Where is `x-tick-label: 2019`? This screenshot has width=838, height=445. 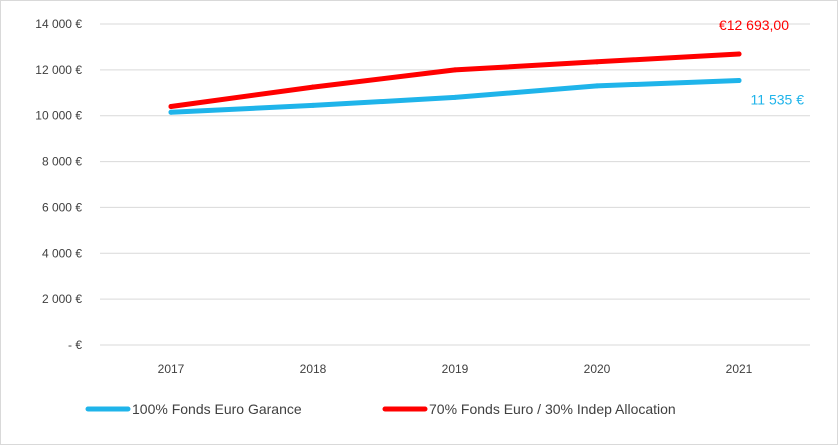 x-tick-label: 2019 is located at coordinates (455, 369).